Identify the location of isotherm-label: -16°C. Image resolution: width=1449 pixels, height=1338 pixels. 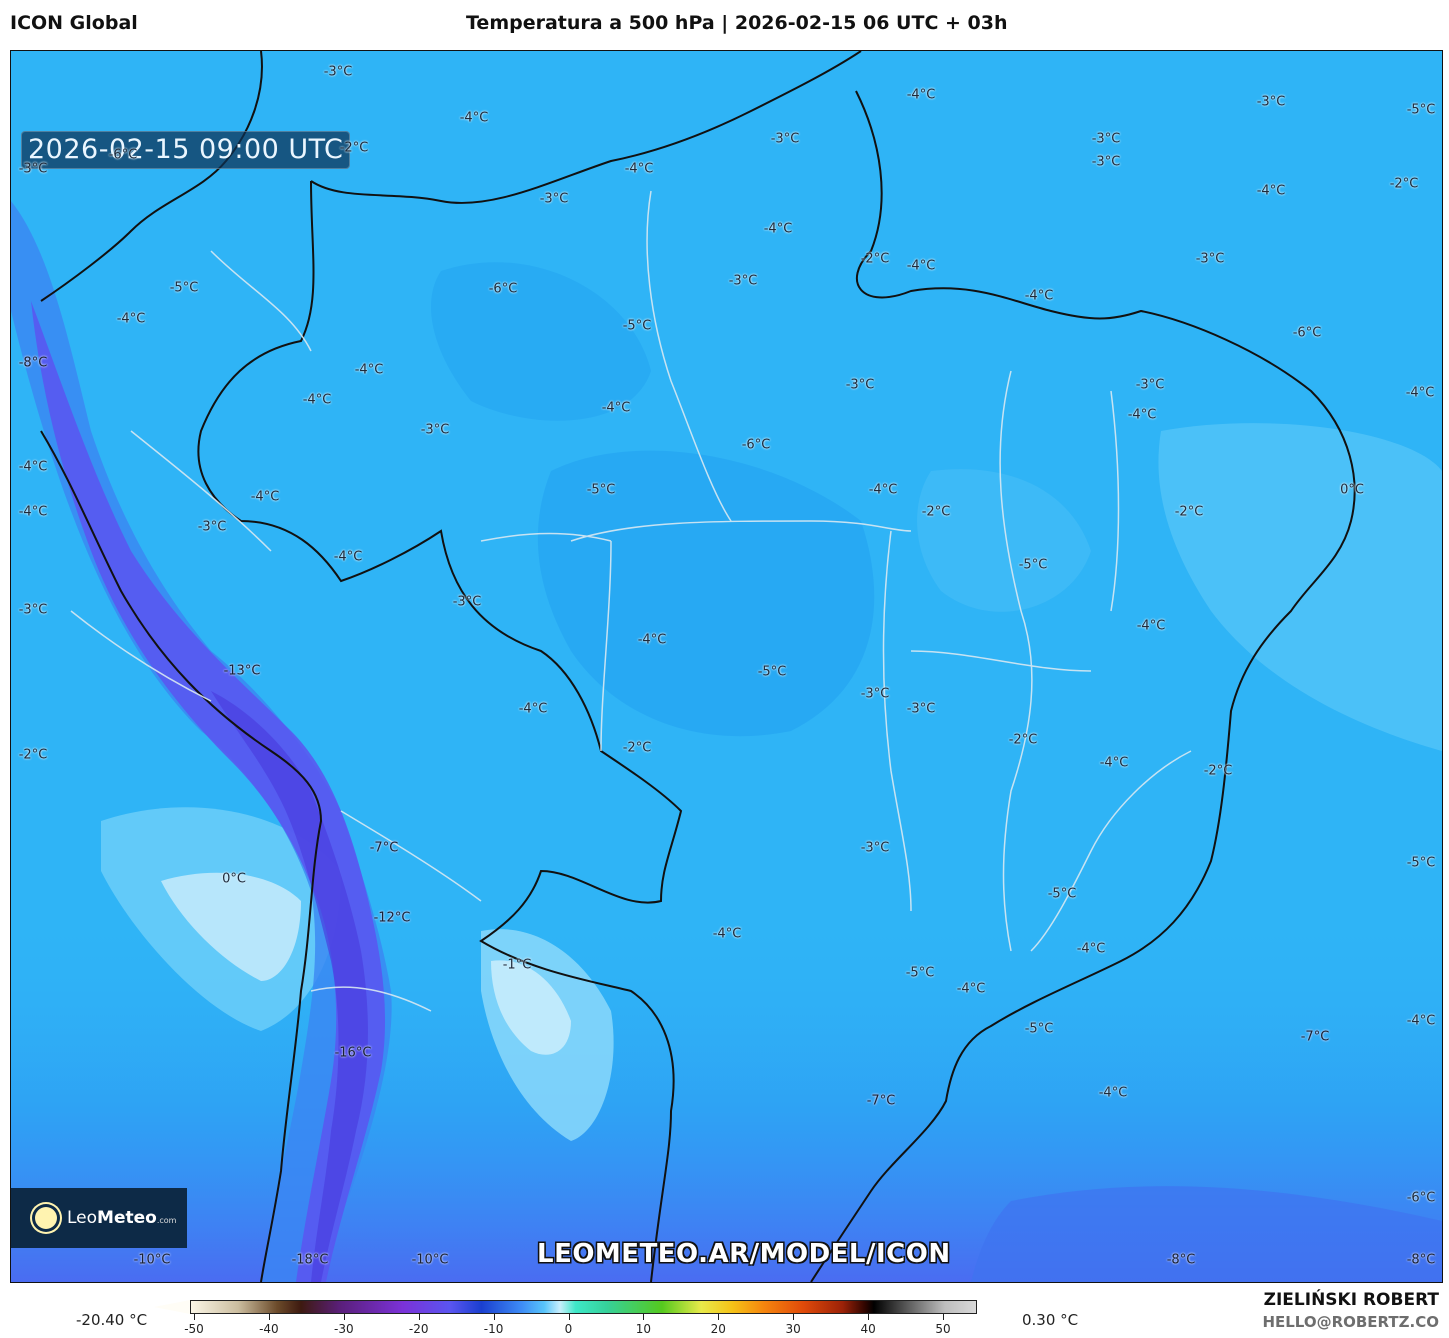
(353, 1053).